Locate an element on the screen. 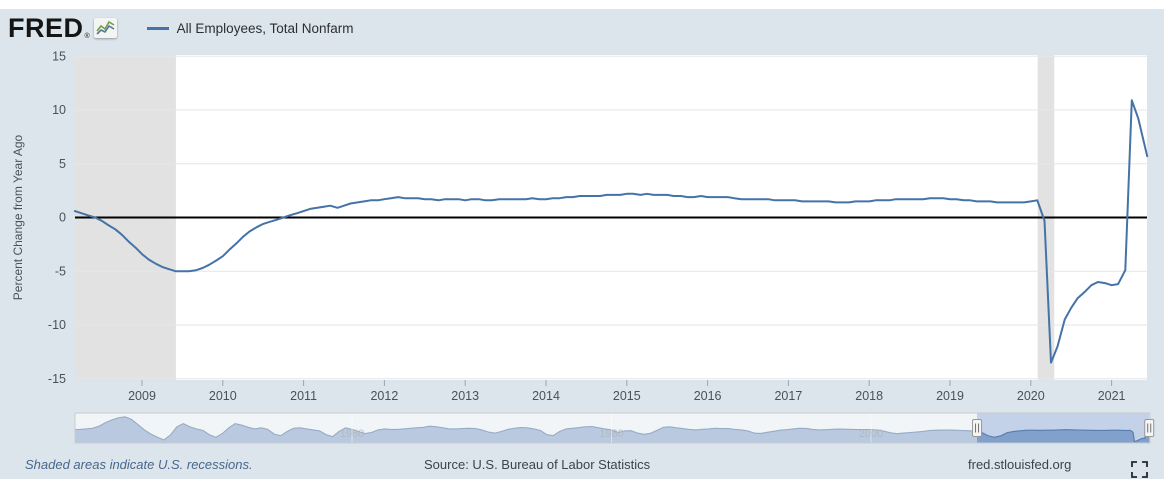 This screenshot has width=1164, height=479. x-tick-label: 2019 is located at coordinates (950, 396).